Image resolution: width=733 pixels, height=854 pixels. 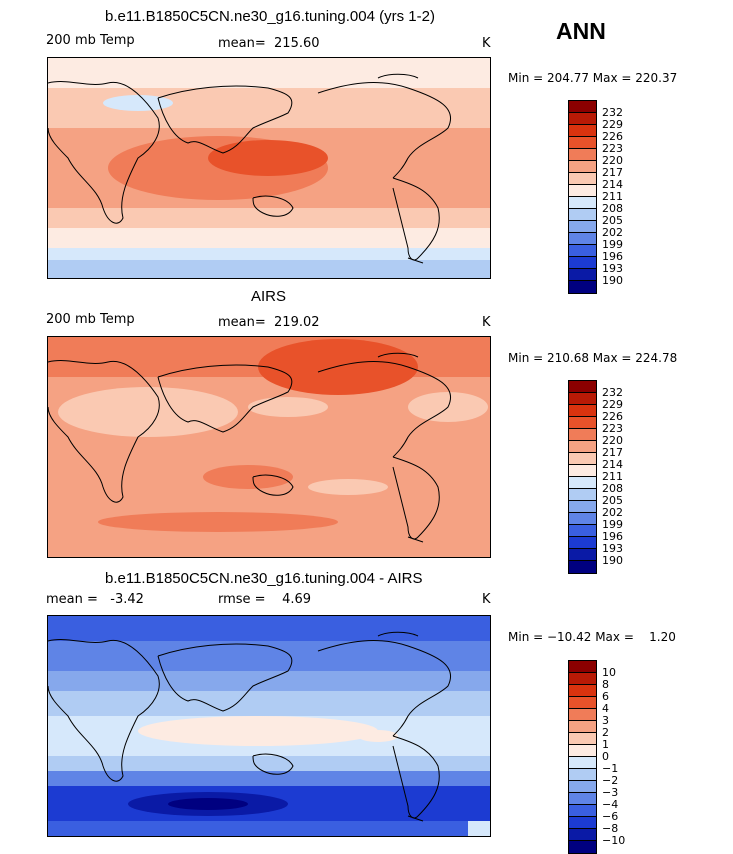 I want to click on legend-tick-label: 3, so click(x=605, y=720).